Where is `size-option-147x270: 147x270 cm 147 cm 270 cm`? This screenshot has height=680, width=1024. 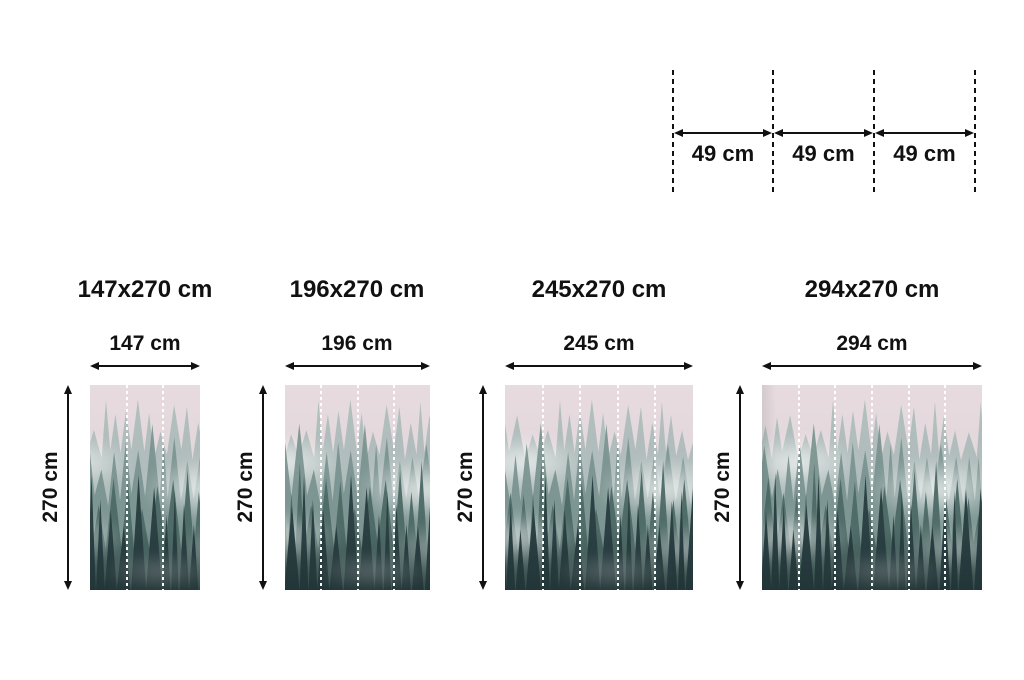 size-option-147x270: 147x270 cm 147 cm 270 cm is located at coordinates (121, 437).